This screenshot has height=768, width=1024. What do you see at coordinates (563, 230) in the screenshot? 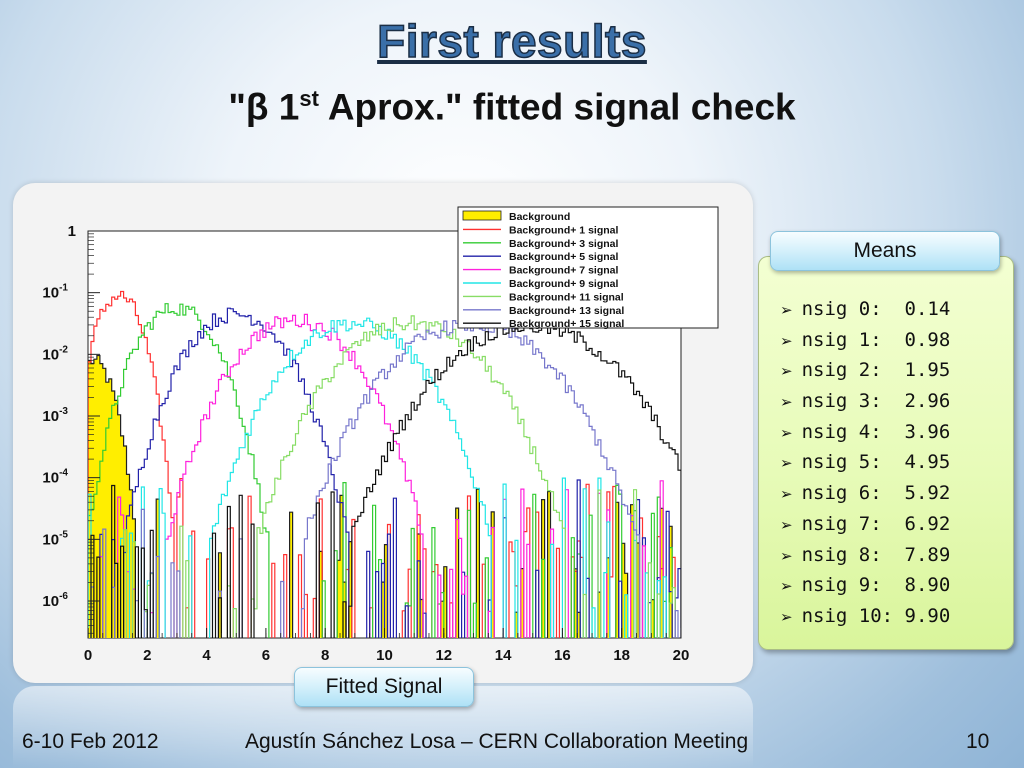
I see `legend-entry: Background+ 1 signal` at bounding box center [563, 230].